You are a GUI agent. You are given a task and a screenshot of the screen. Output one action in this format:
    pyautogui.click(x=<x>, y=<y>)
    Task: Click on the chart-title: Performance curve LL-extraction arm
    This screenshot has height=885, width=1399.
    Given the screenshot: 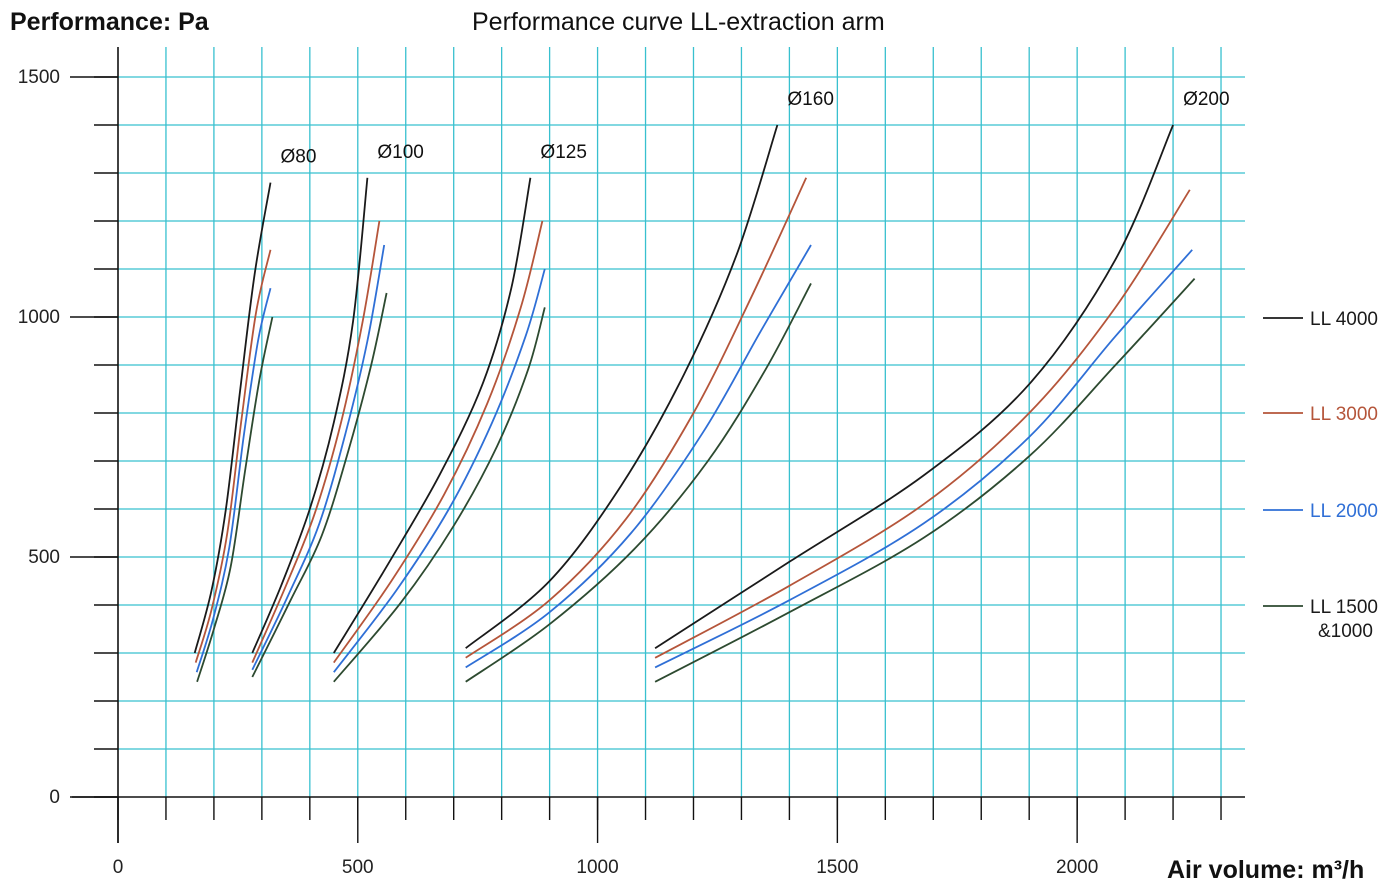 What is the action you would take?
    pyautogui.click(x=678, y=22)
    